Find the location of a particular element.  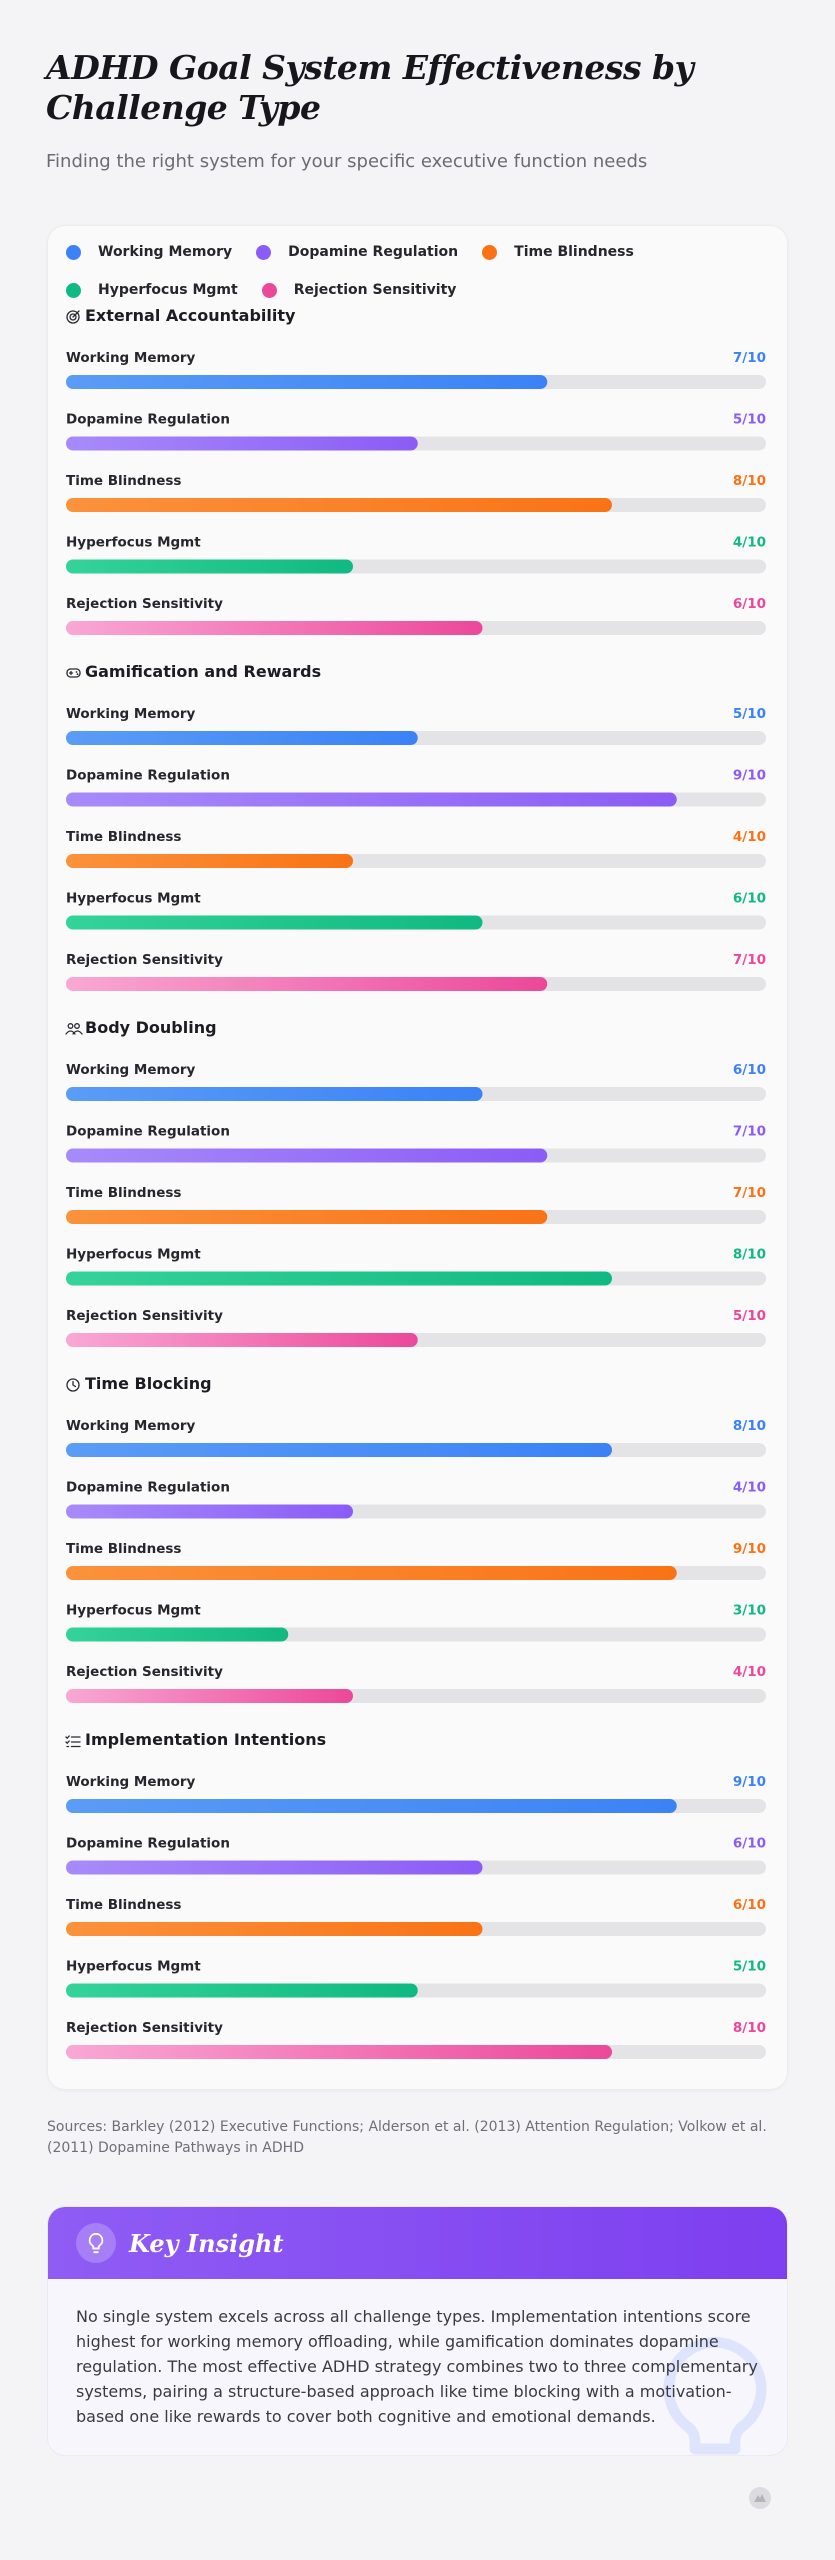

group-title: Body Doubling is located at coordinates (151, 1027).